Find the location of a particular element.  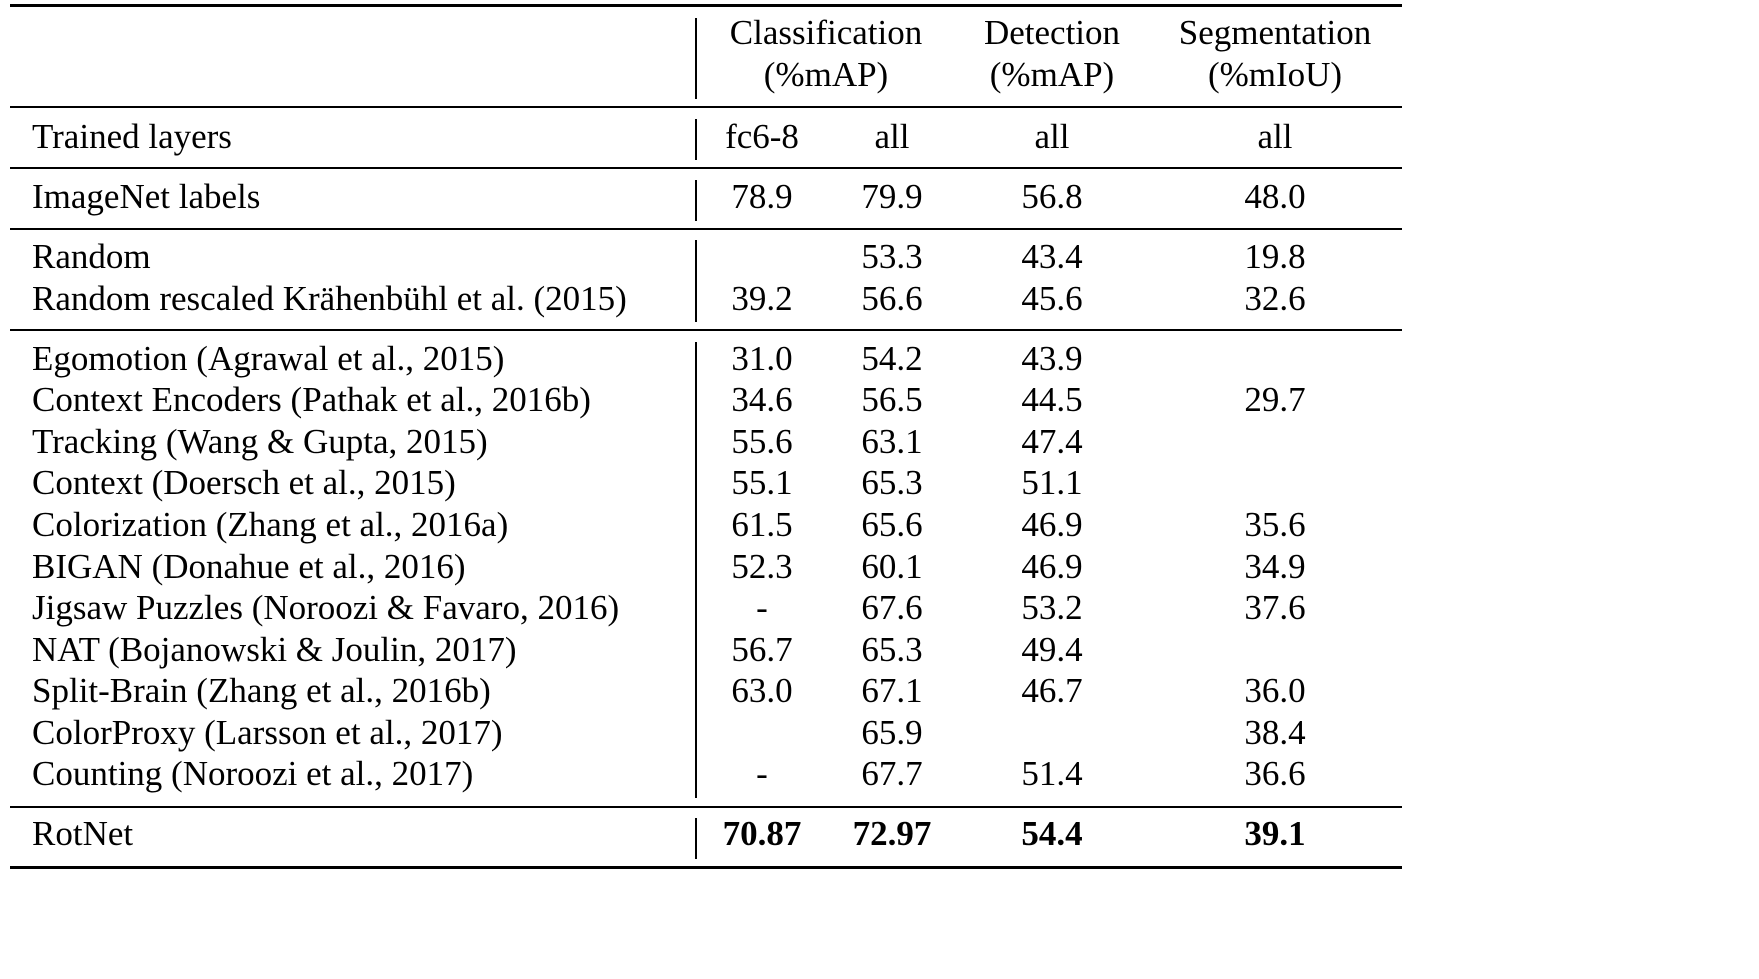

header-classification: Classification (%mAP) is located at coordinates (826, 54).